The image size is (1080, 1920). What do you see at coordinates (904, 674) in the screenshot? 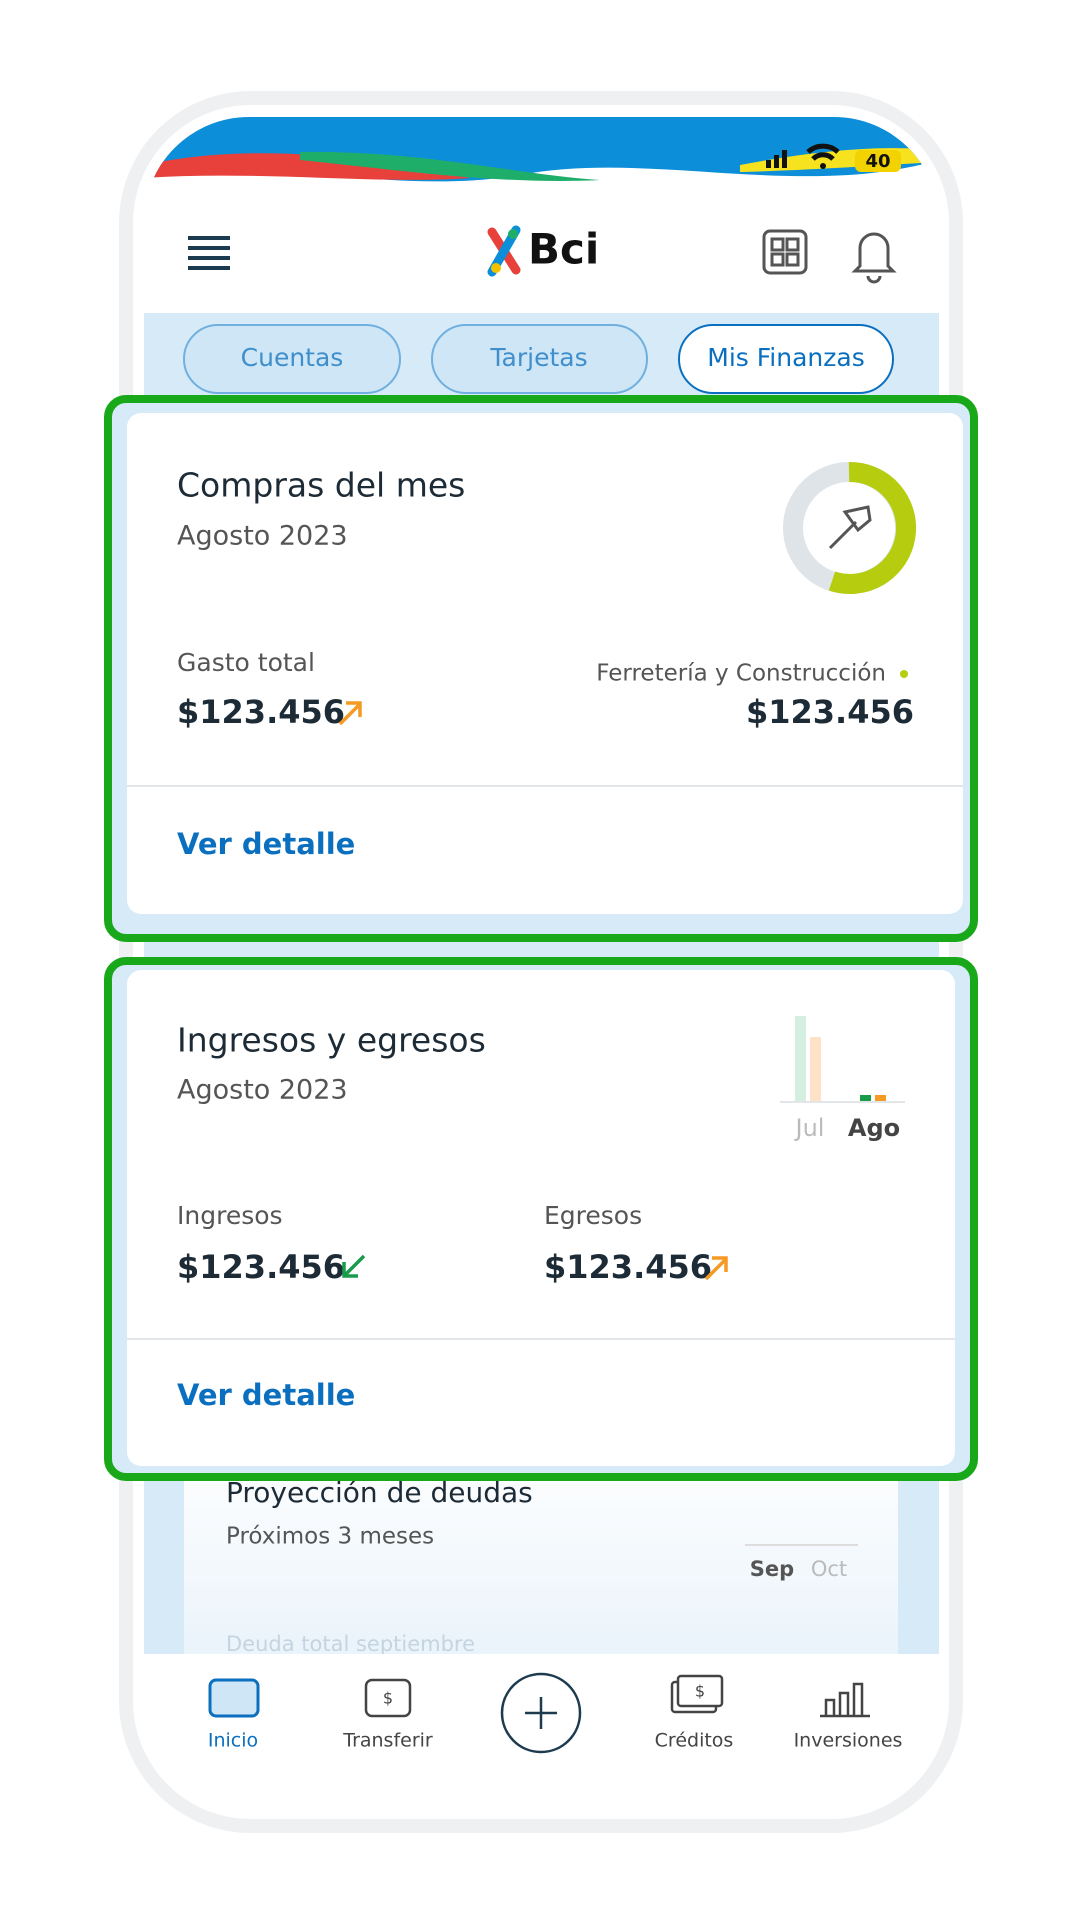
I see `category-dot` at bounding box center [904, 674].